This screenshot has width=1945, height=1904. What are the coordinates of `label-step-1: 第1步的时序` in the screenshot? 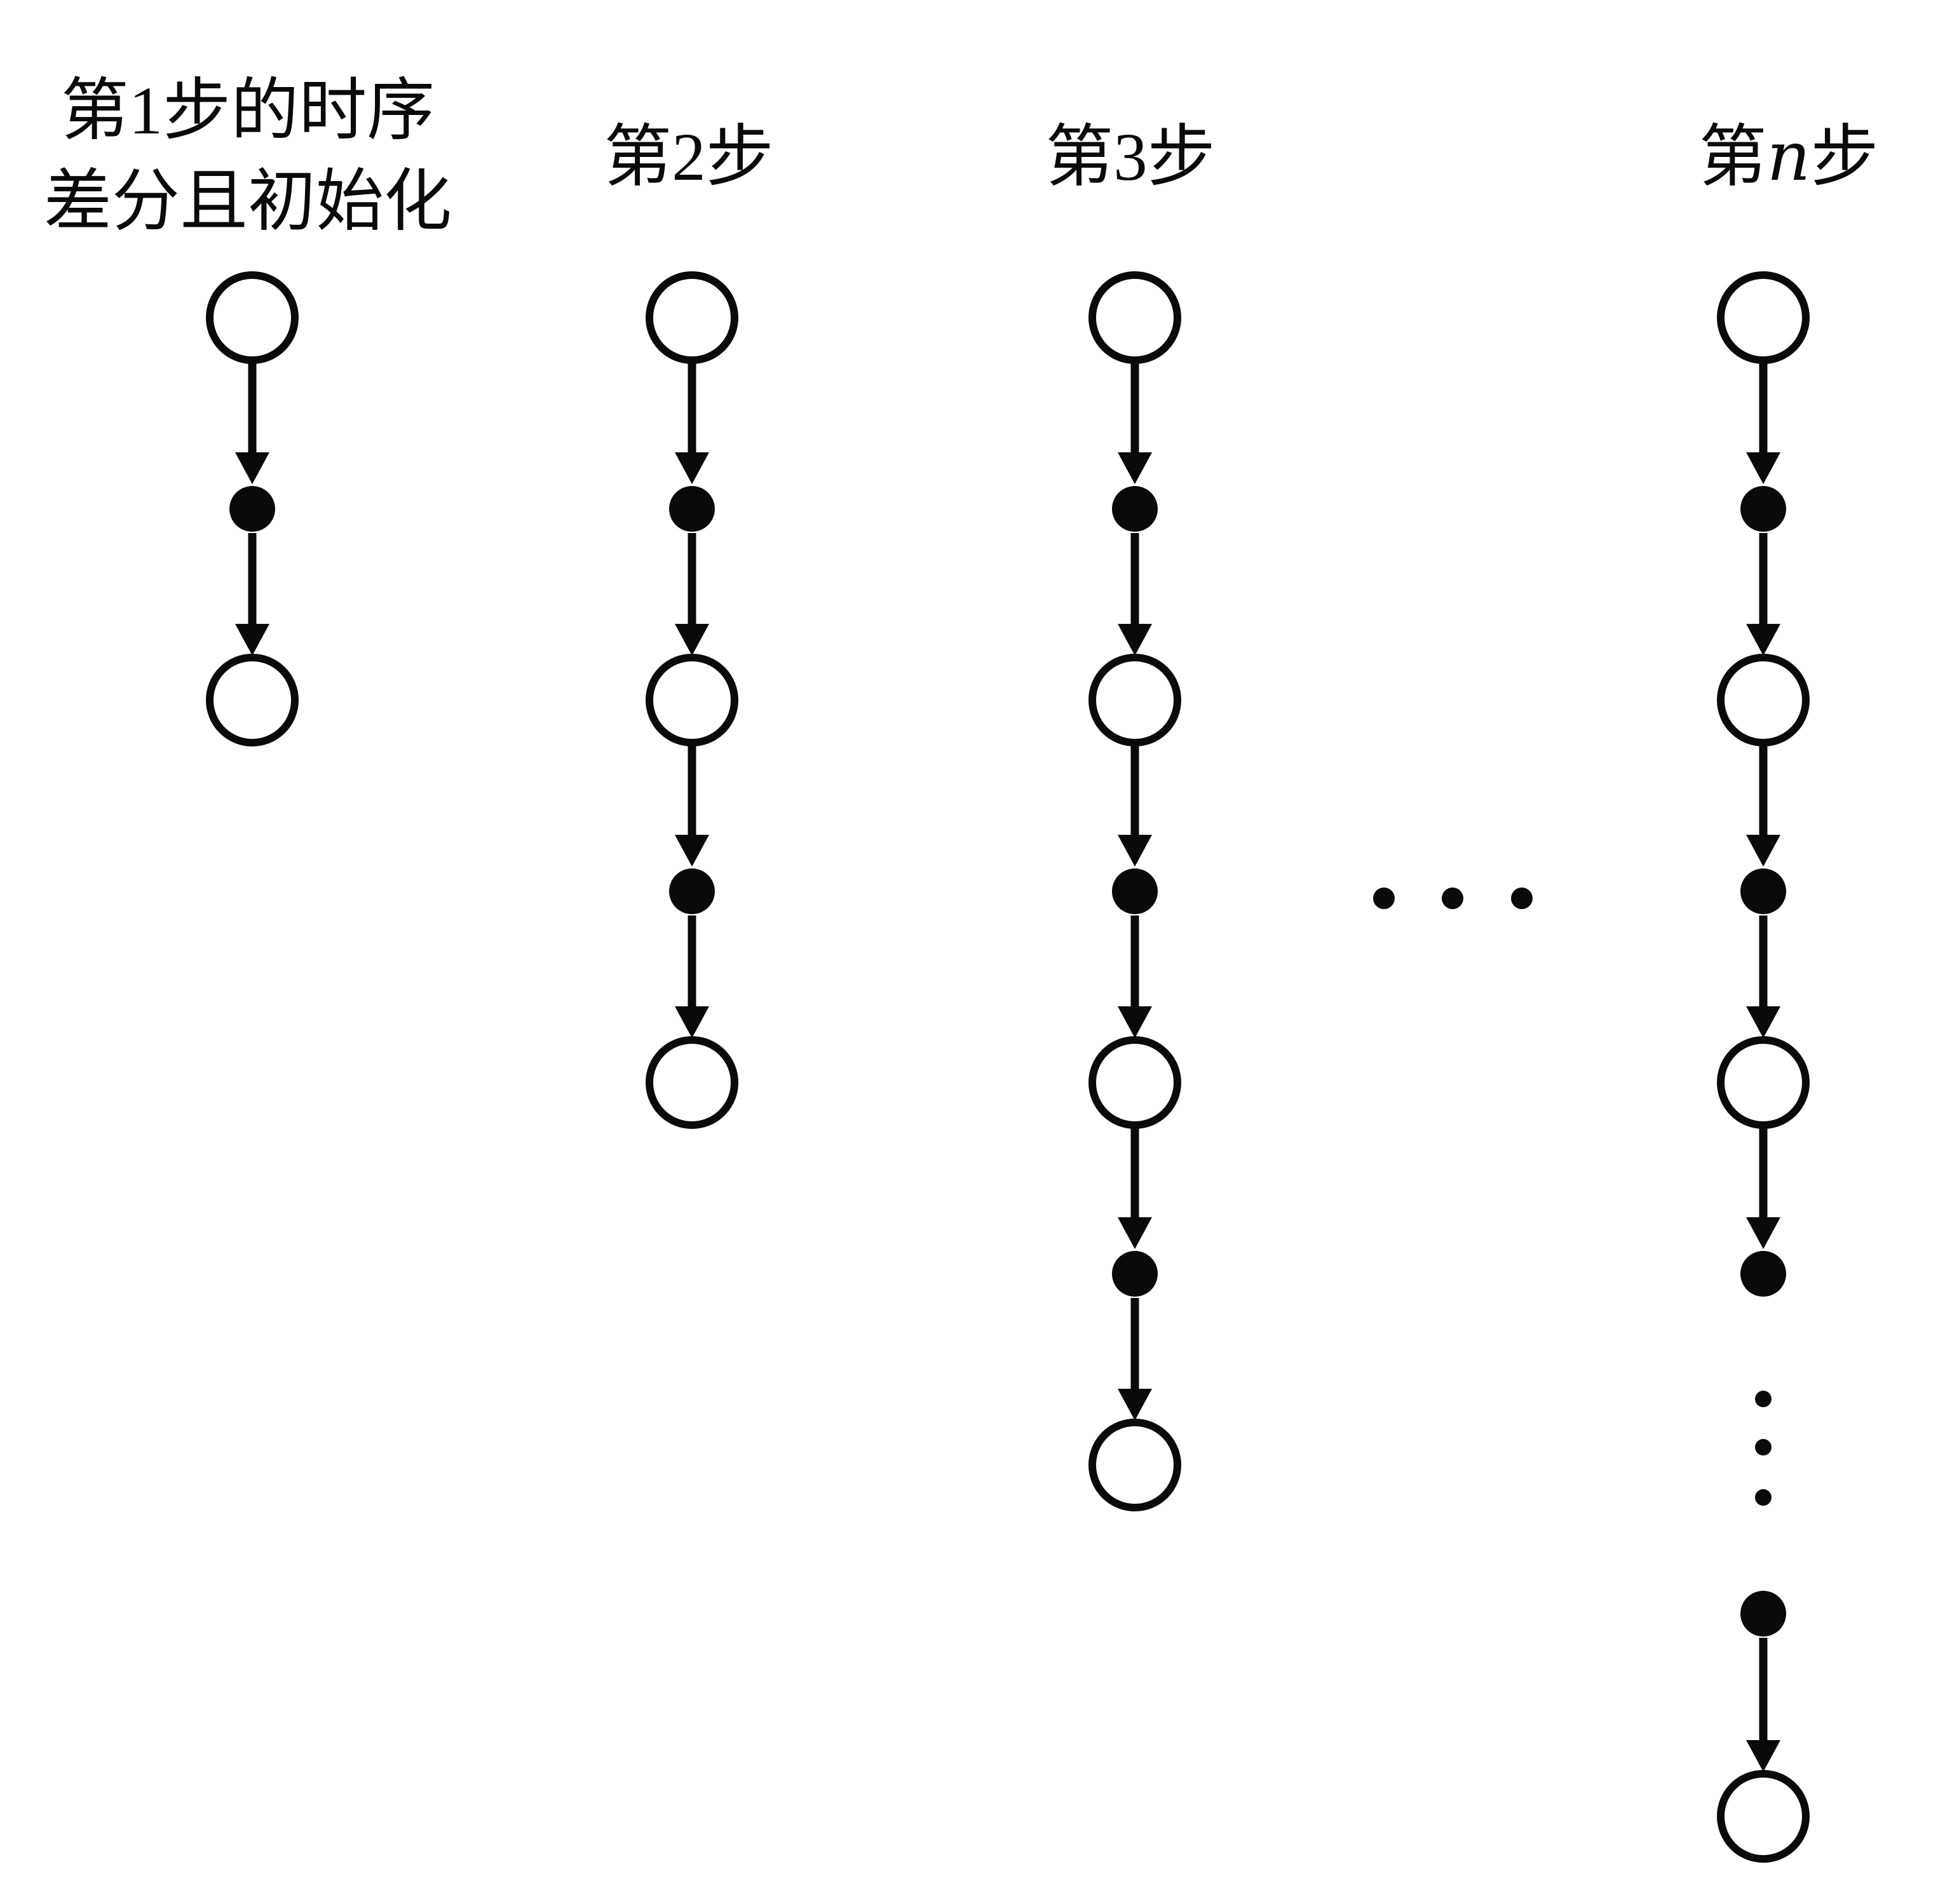 It's located at (248, 111).